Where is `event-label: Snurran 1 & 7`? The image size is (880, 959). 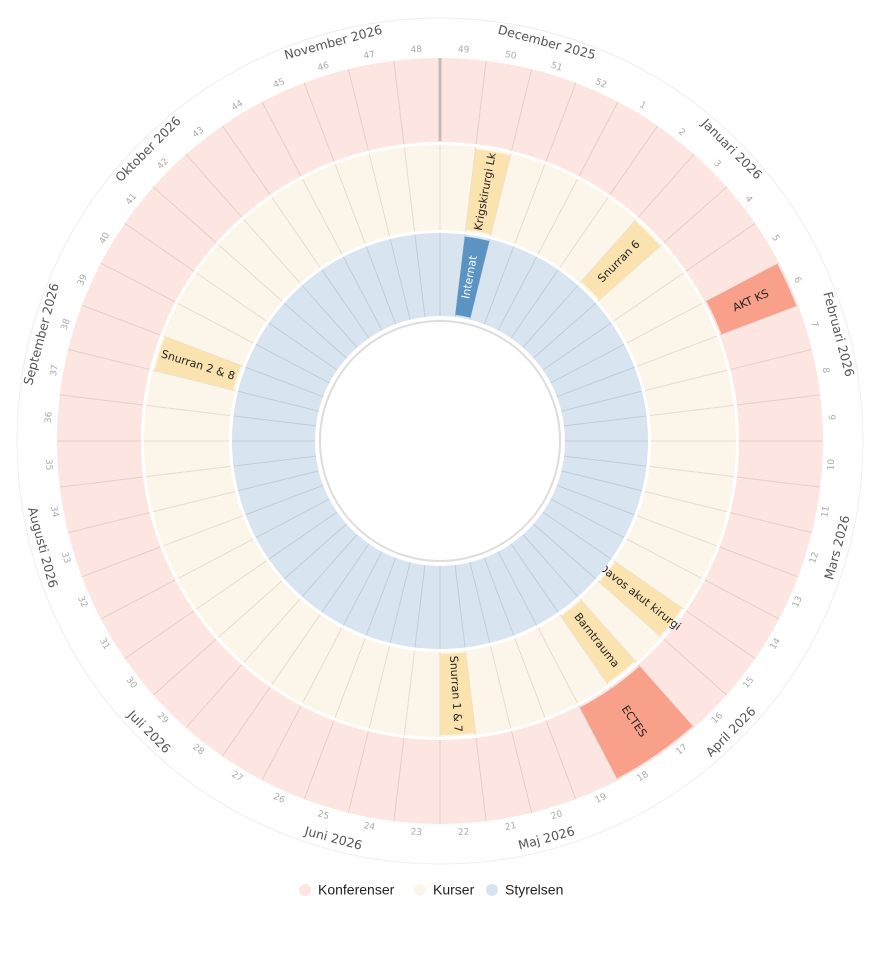
event-label: Snurran 1 & 7 is located at coordinates (456, 693).